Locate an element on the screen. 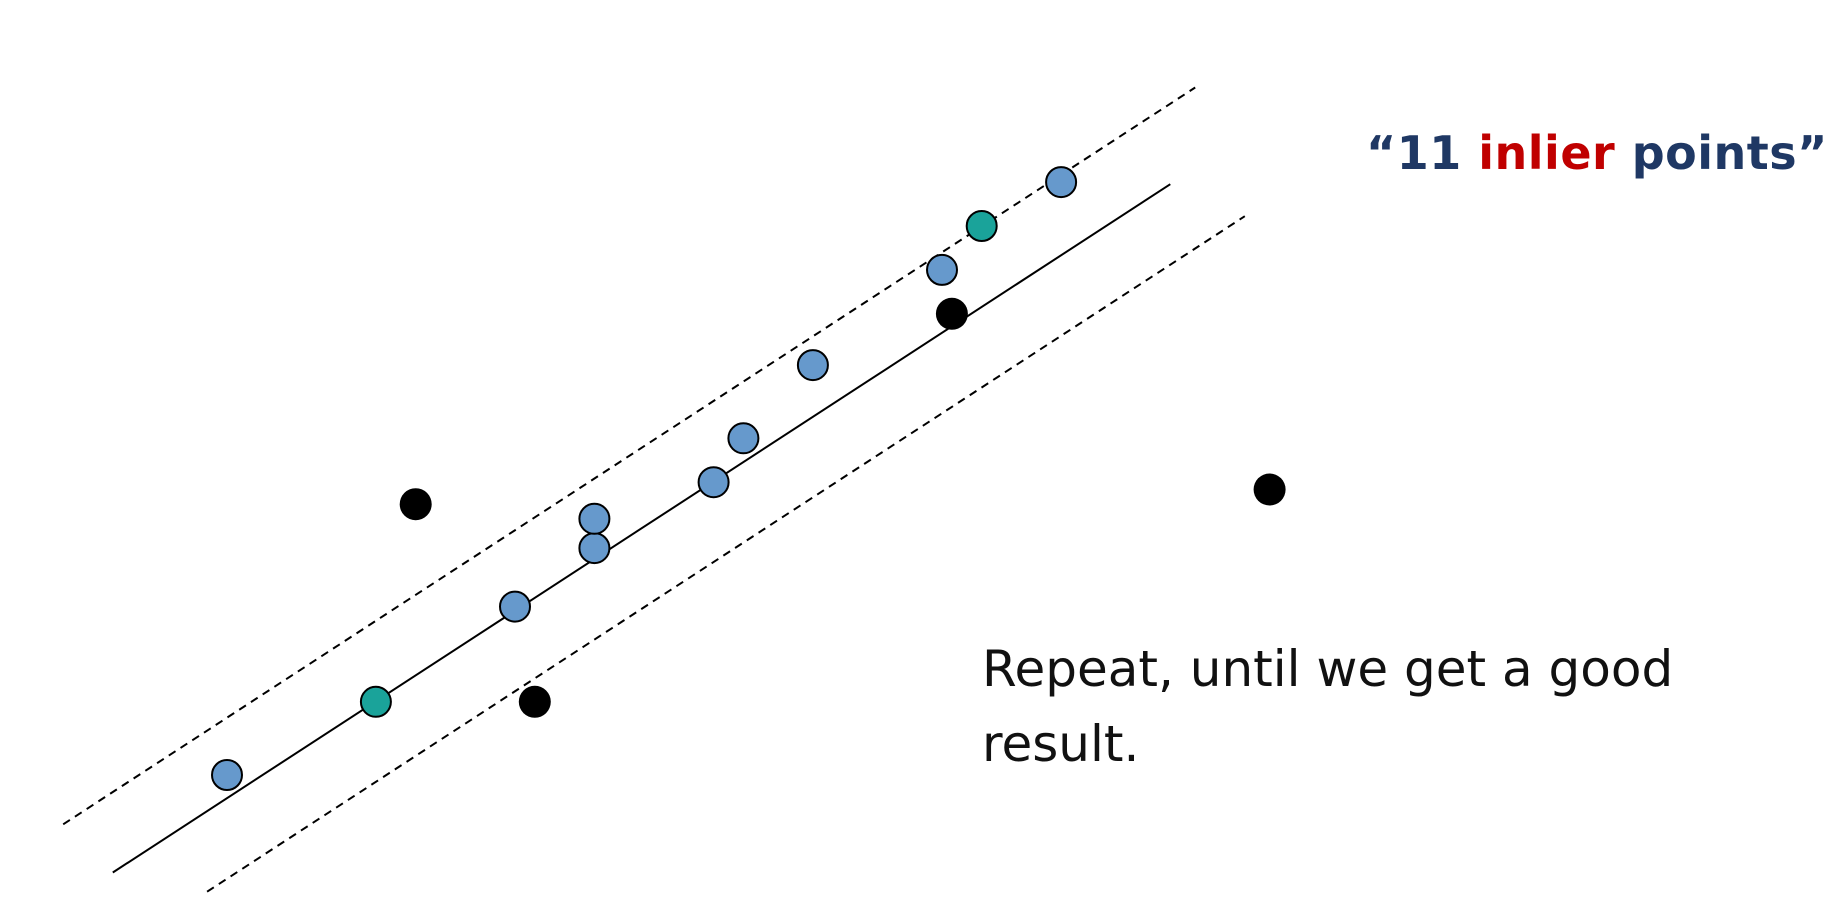  inlier-label-rest: points is located at coordinates (1714, 153).